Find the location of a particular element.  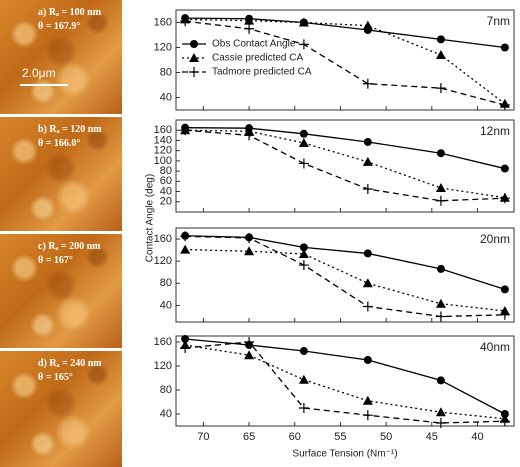

x-tick-label: 50 is located at coordinates (386, 437).